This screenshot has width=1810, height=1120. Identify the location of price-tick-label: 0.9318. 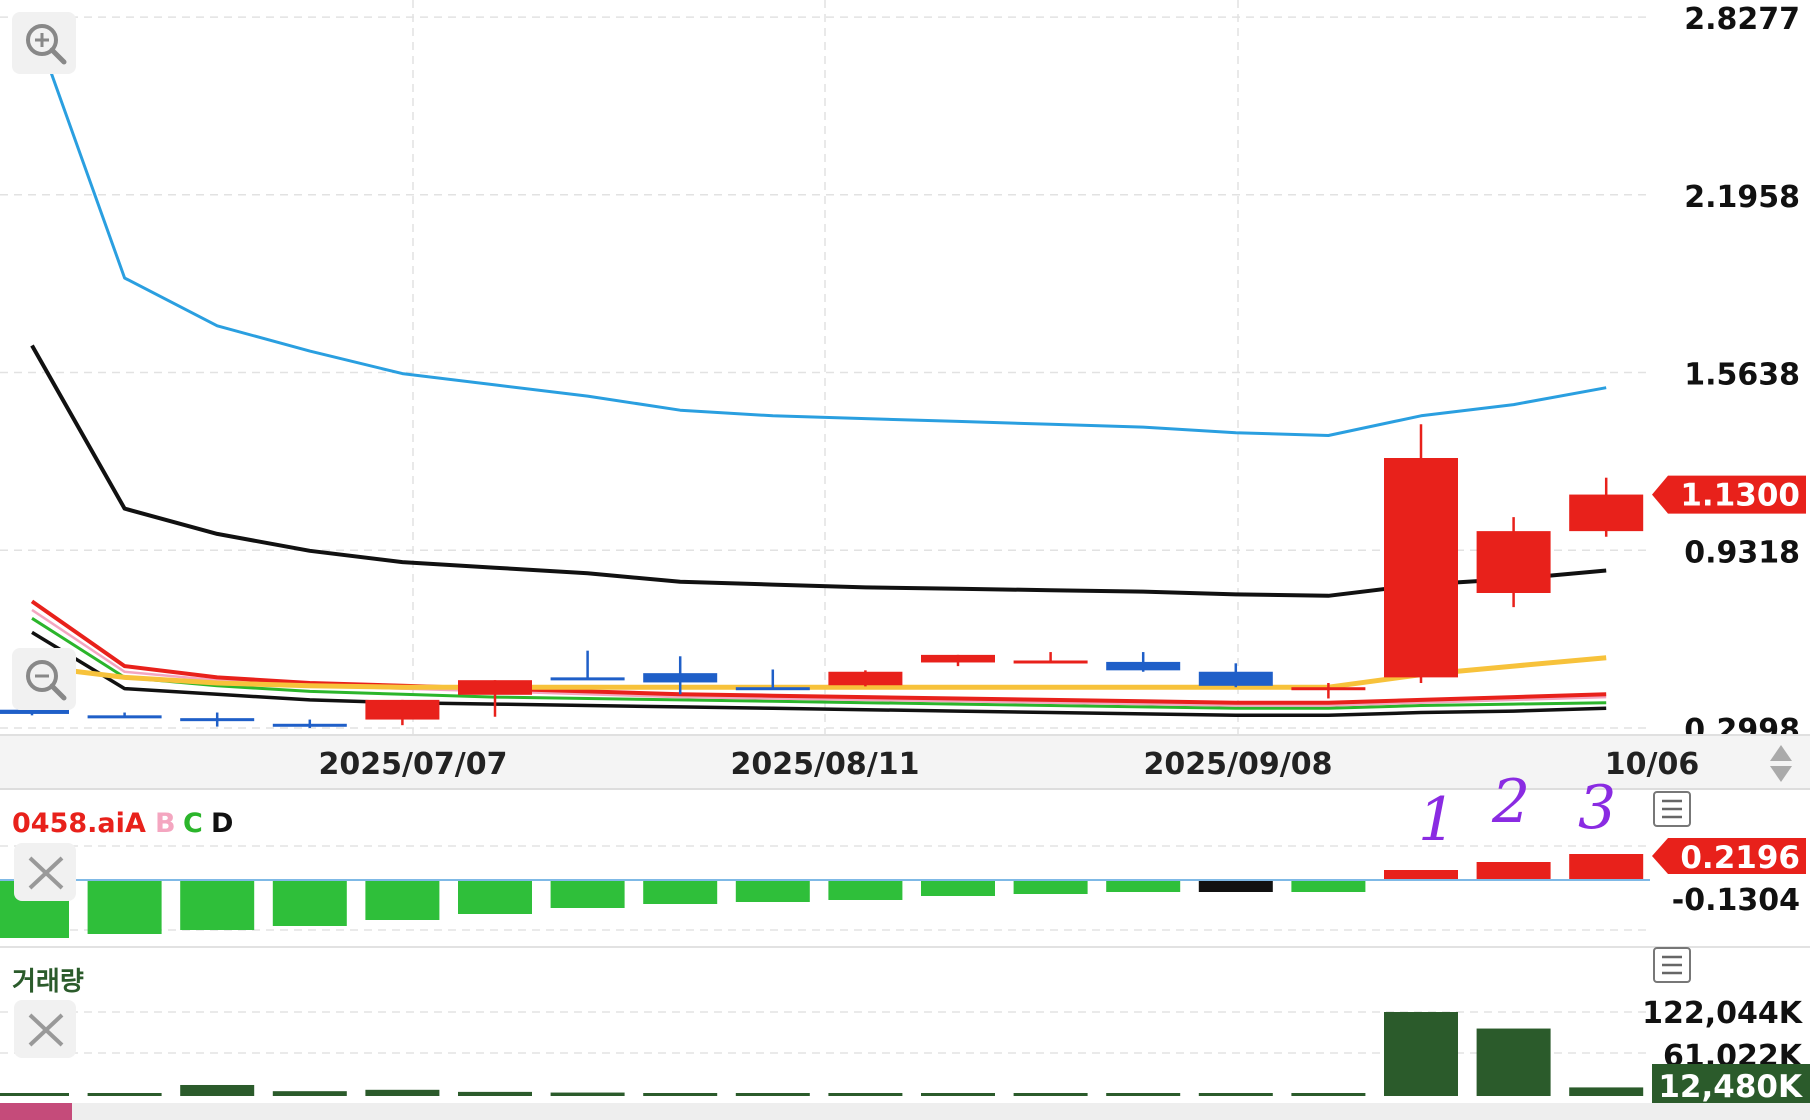
(1742, 552).